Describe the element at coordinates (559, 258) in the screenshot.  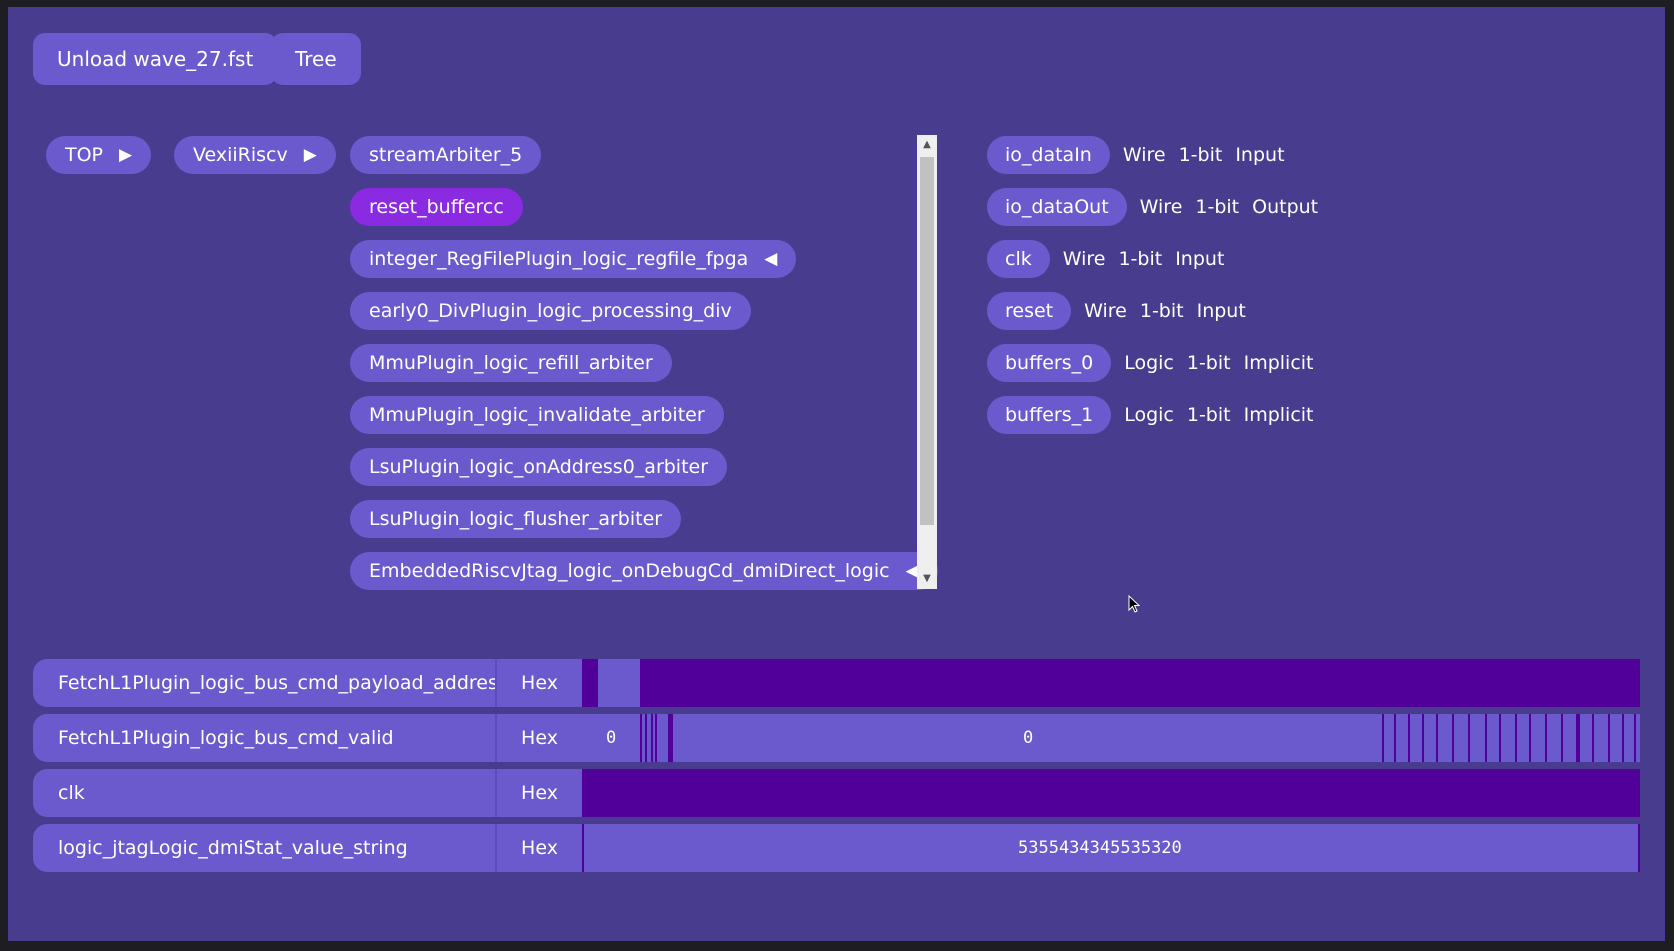
I see `child-label: integer_RegFilePlugin_logic_regfile_fpga` at that location.